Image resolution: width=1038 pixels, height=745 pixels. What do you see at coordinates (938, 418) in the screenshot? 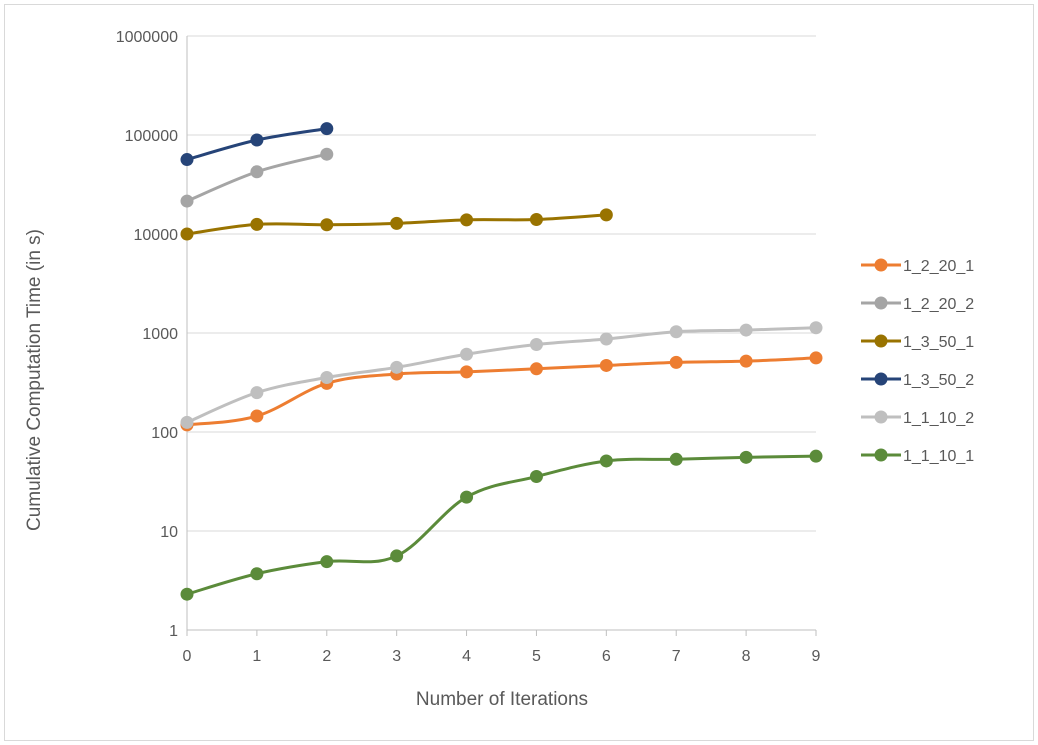
I see `legend-label: 1_1_10_2` at bounding box center [938, 418].